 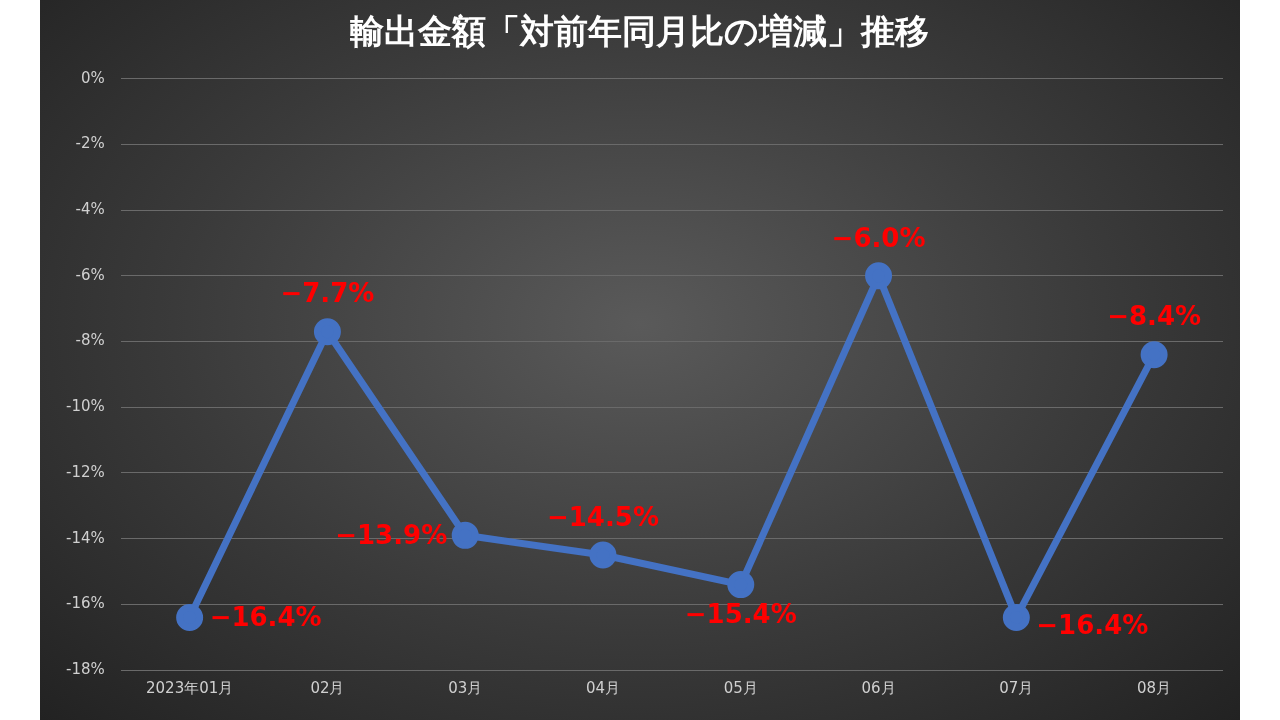 I want to click on y-tick-label: -12%, so click(x=85, y=471).